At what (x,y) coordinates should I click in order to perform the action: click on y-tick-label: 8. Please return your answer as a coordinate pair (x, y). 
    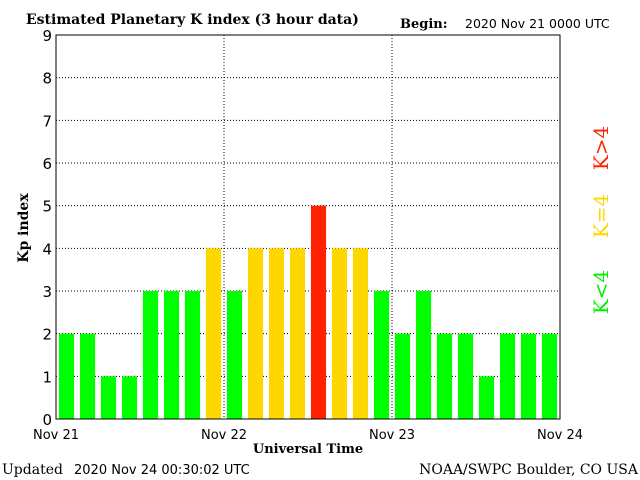
    Looking at the image, I should click on (47, 79).